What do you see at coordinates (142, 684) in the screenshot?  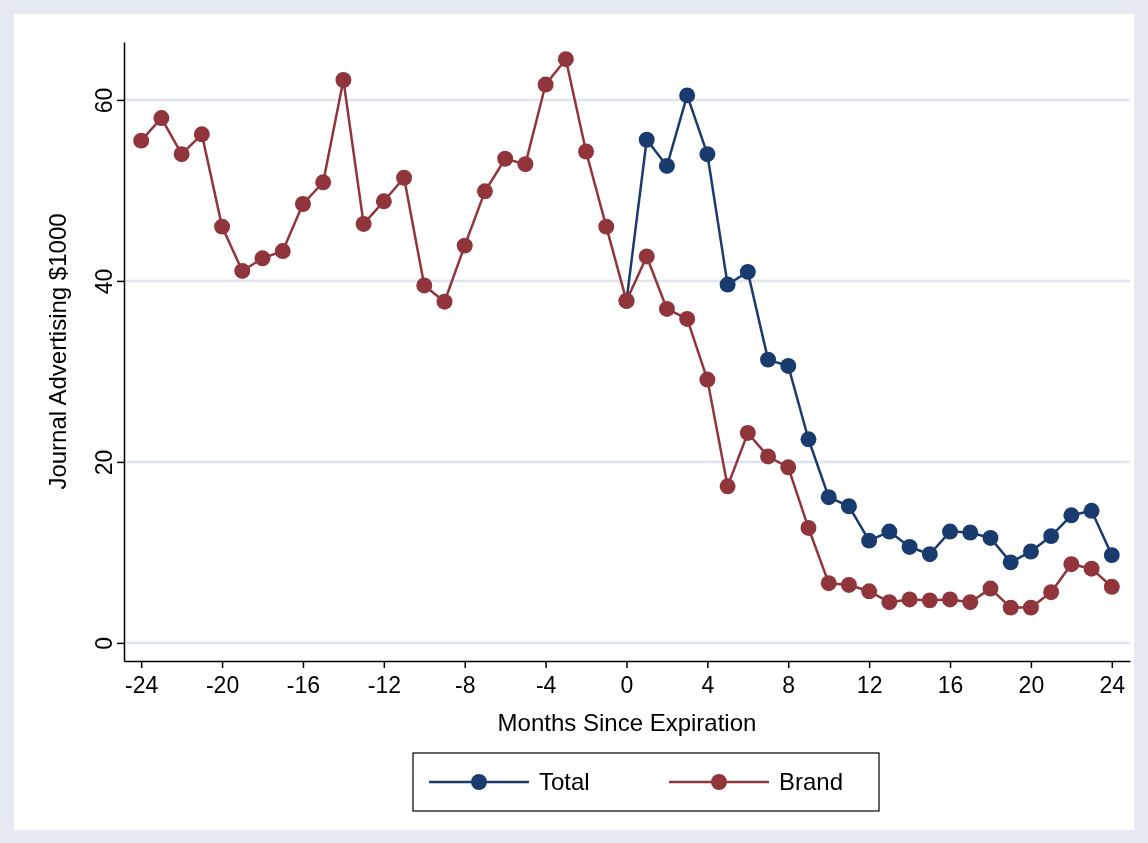 I see `x-tick-label: -24` at bounding box center [142, 684].